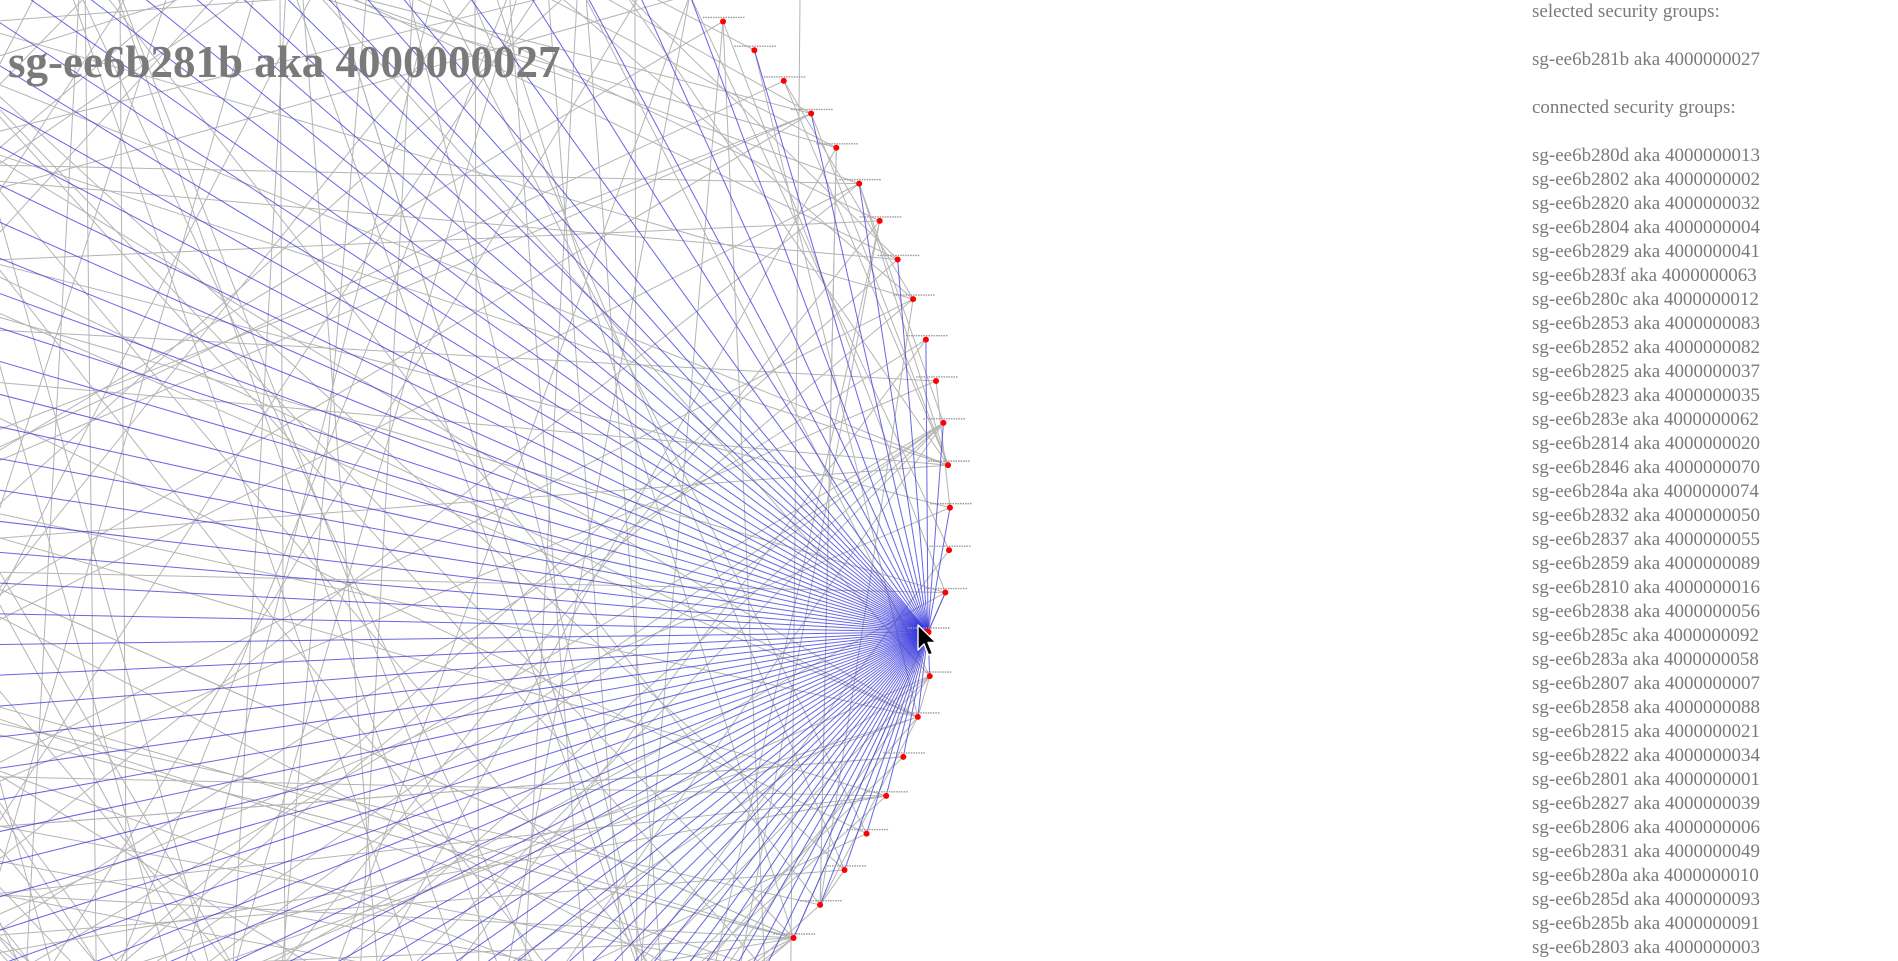 Image resolution: width=1898 pixels, height=961 pixels. I want to click on connected-group-item: sg-ee6b2853 aka 4000000083, so click(1646, 323).